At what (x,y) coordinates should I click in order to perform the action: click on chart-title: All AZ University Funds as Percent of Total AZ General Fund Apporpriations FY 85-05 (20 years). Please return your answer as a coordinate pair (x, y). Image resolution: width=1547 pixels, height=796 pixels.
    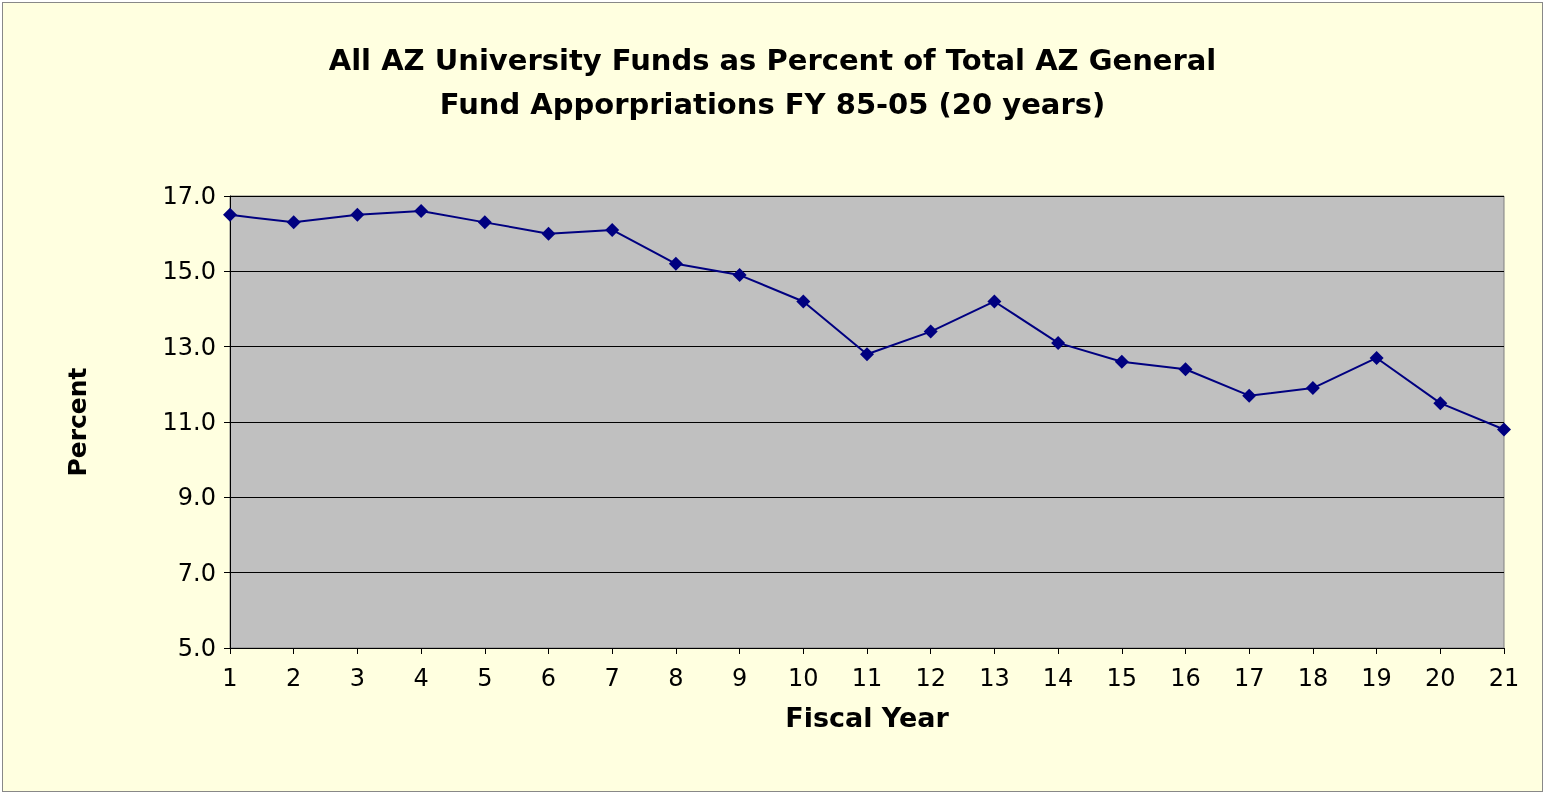
    Looking at the image, I should click on (772, 82).